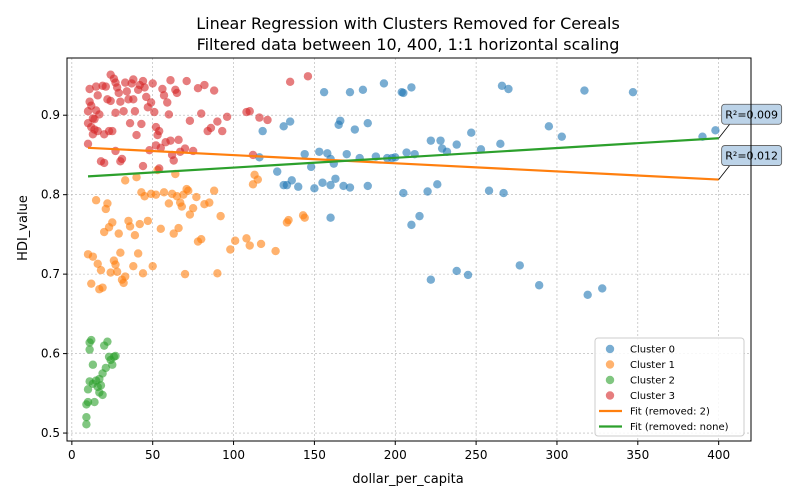 This screenshot has height=500, width=800. Describe the element at coordinates (50, 195) in the screenshot. I see `y-tick-label: 0.8` at that location.